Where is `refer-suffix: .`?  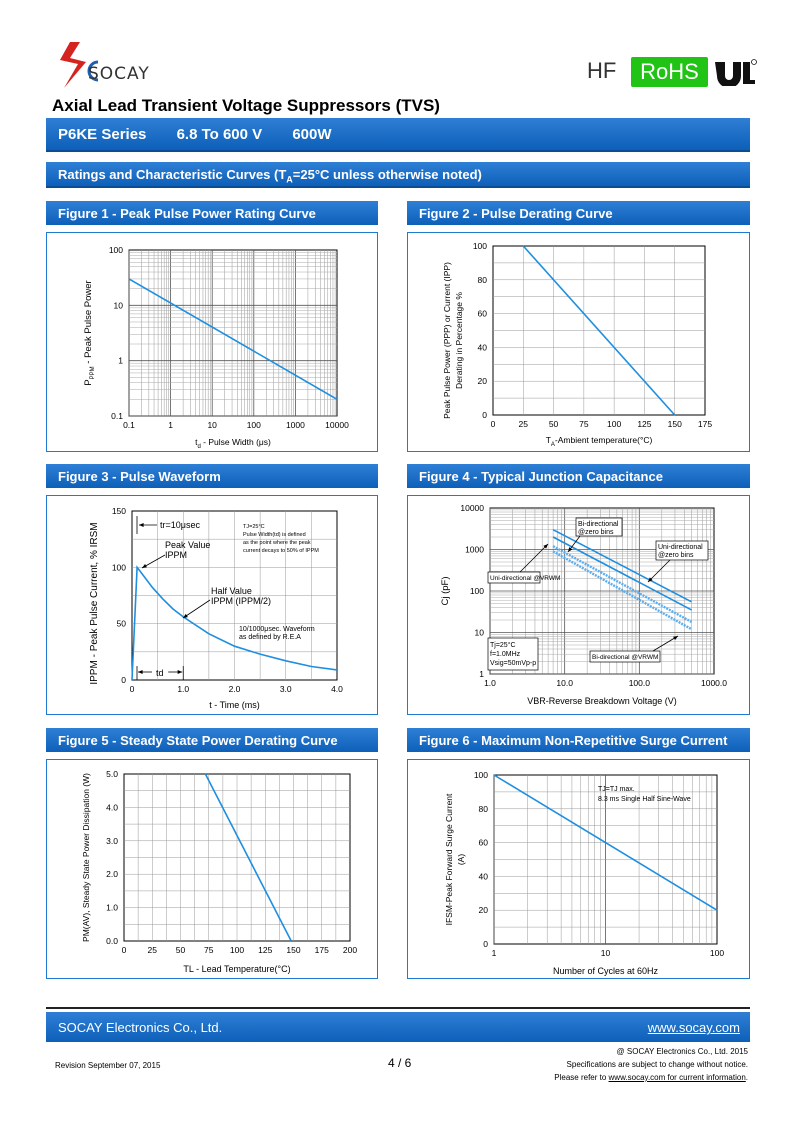 refer-suffix: . is located at coordinates (746, 1077).